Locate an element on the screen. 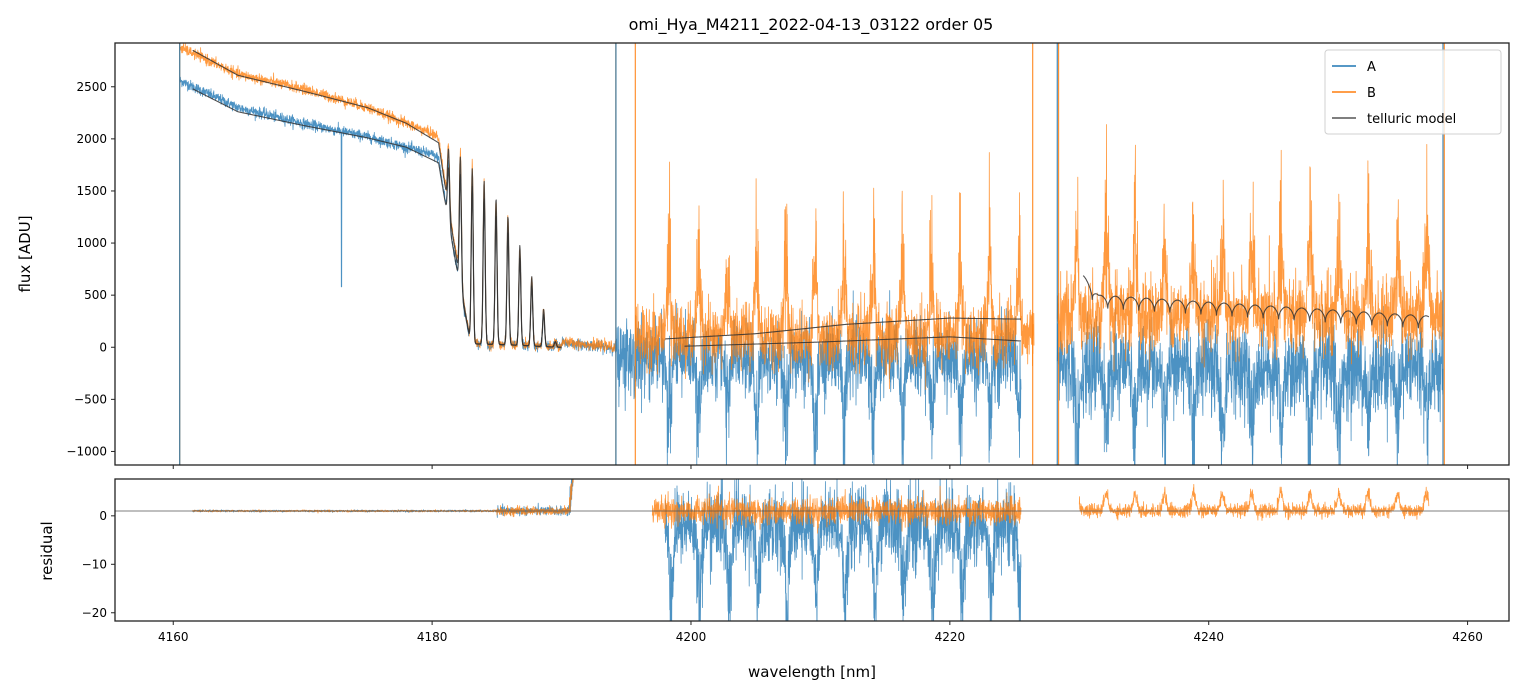 The width and height of the screenshot is (1523, 696). x-tick-label: 4260 is located at coordinates (1467, 637).